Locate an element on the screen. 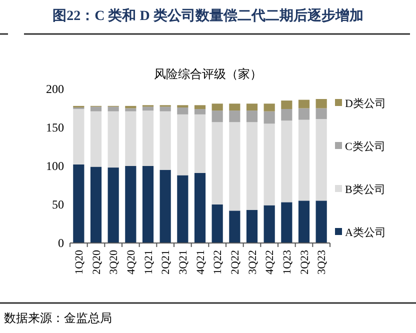 The height and width of the screenshot is (333, 416). x-tick-label: 1Q21 is located at coordinates (148, 262).